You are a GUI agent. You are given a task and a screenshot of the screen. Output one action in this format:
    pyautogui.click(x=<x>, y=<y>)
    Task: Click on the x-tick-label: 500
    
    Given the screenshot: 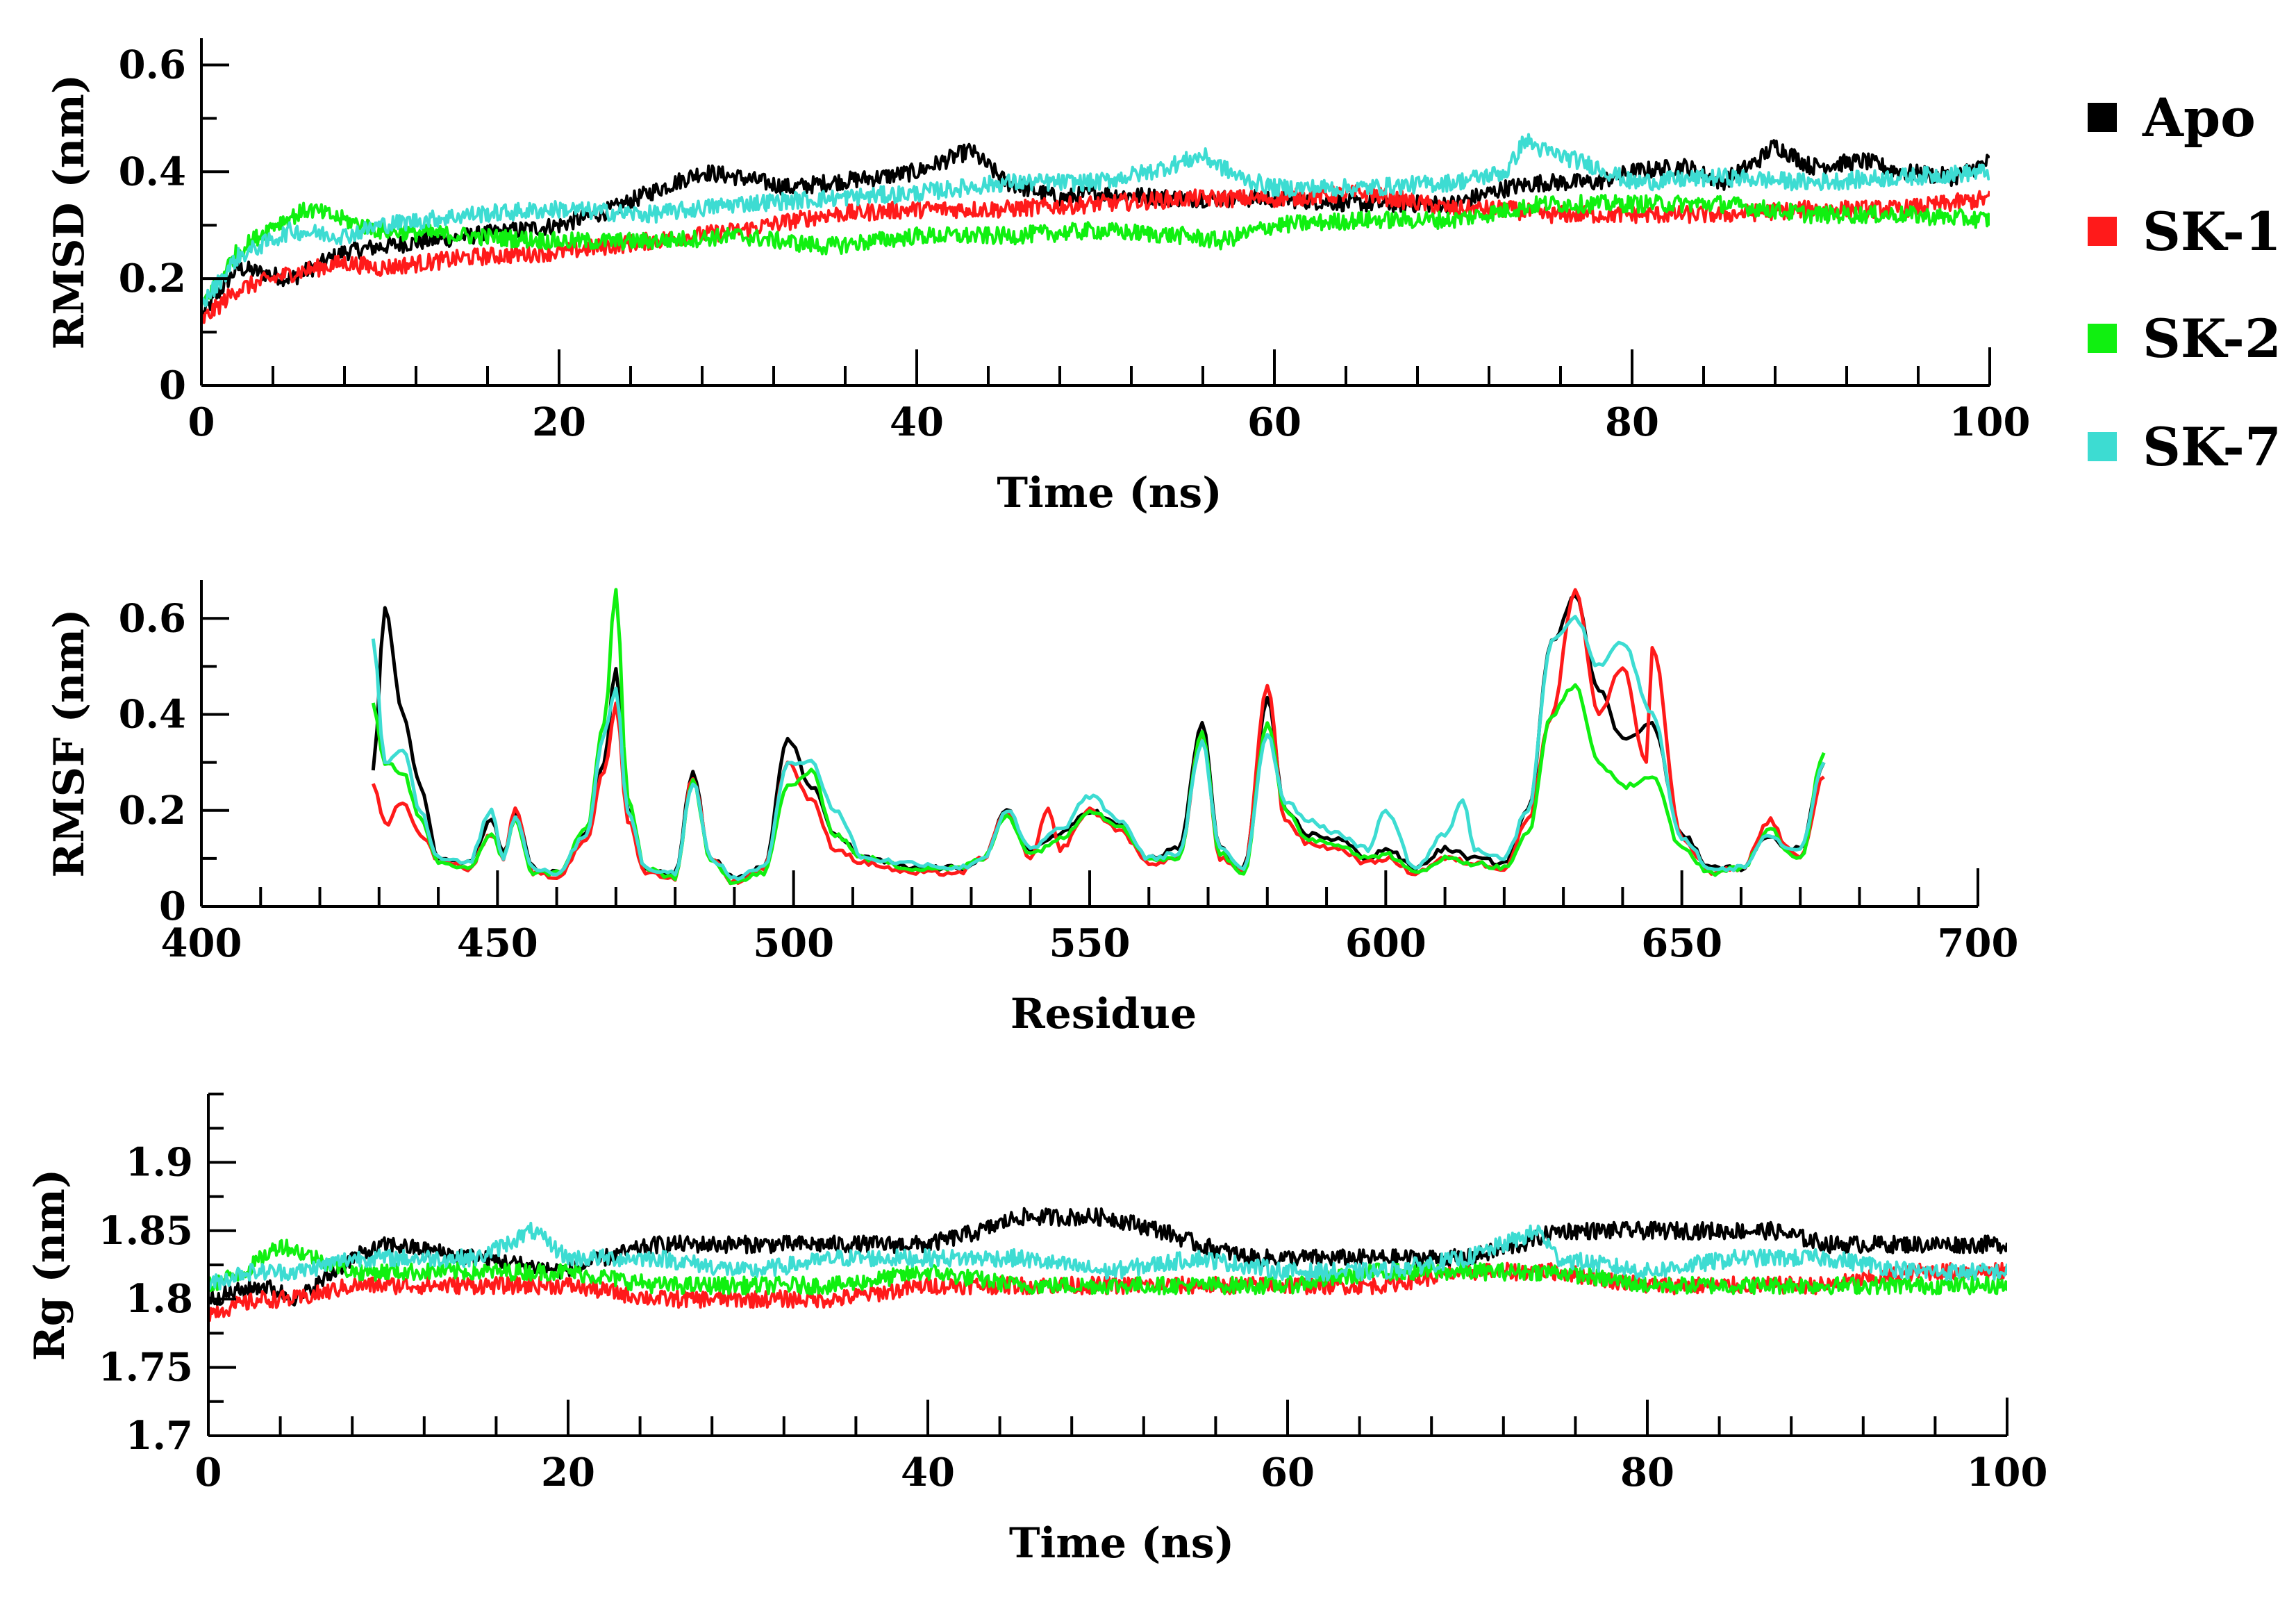 What is the action you would take?
    pyautogui.click(x=794, y=943)
    